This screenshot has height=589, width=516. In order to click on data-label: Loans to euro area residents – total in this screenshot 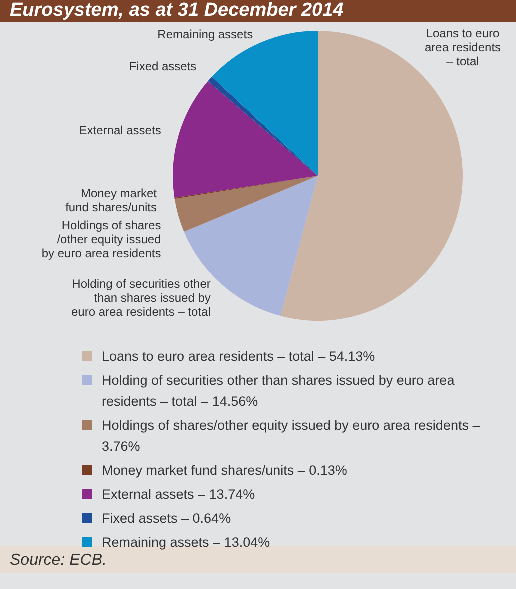, I will do `click(463, 47)`.